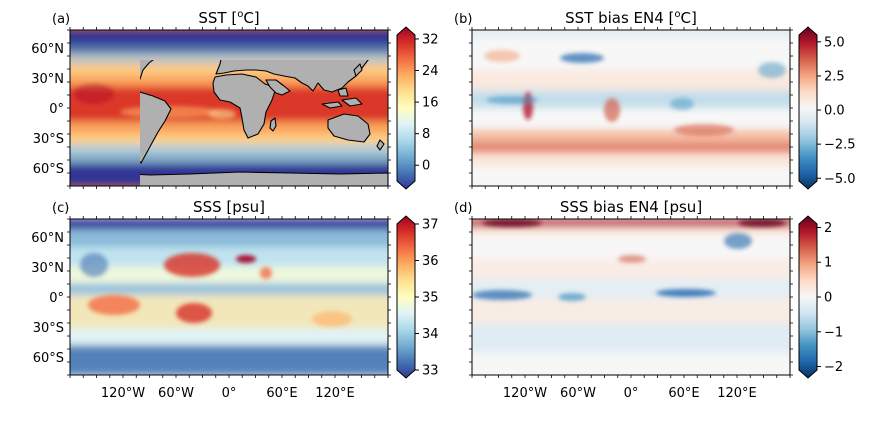 The width and height of the screenshot is (874, 425). What do you see at coordinates (834, 76) in the screenshot?
I see `colorbar-tick-label: 2.5` at bounding box center [834, 76].